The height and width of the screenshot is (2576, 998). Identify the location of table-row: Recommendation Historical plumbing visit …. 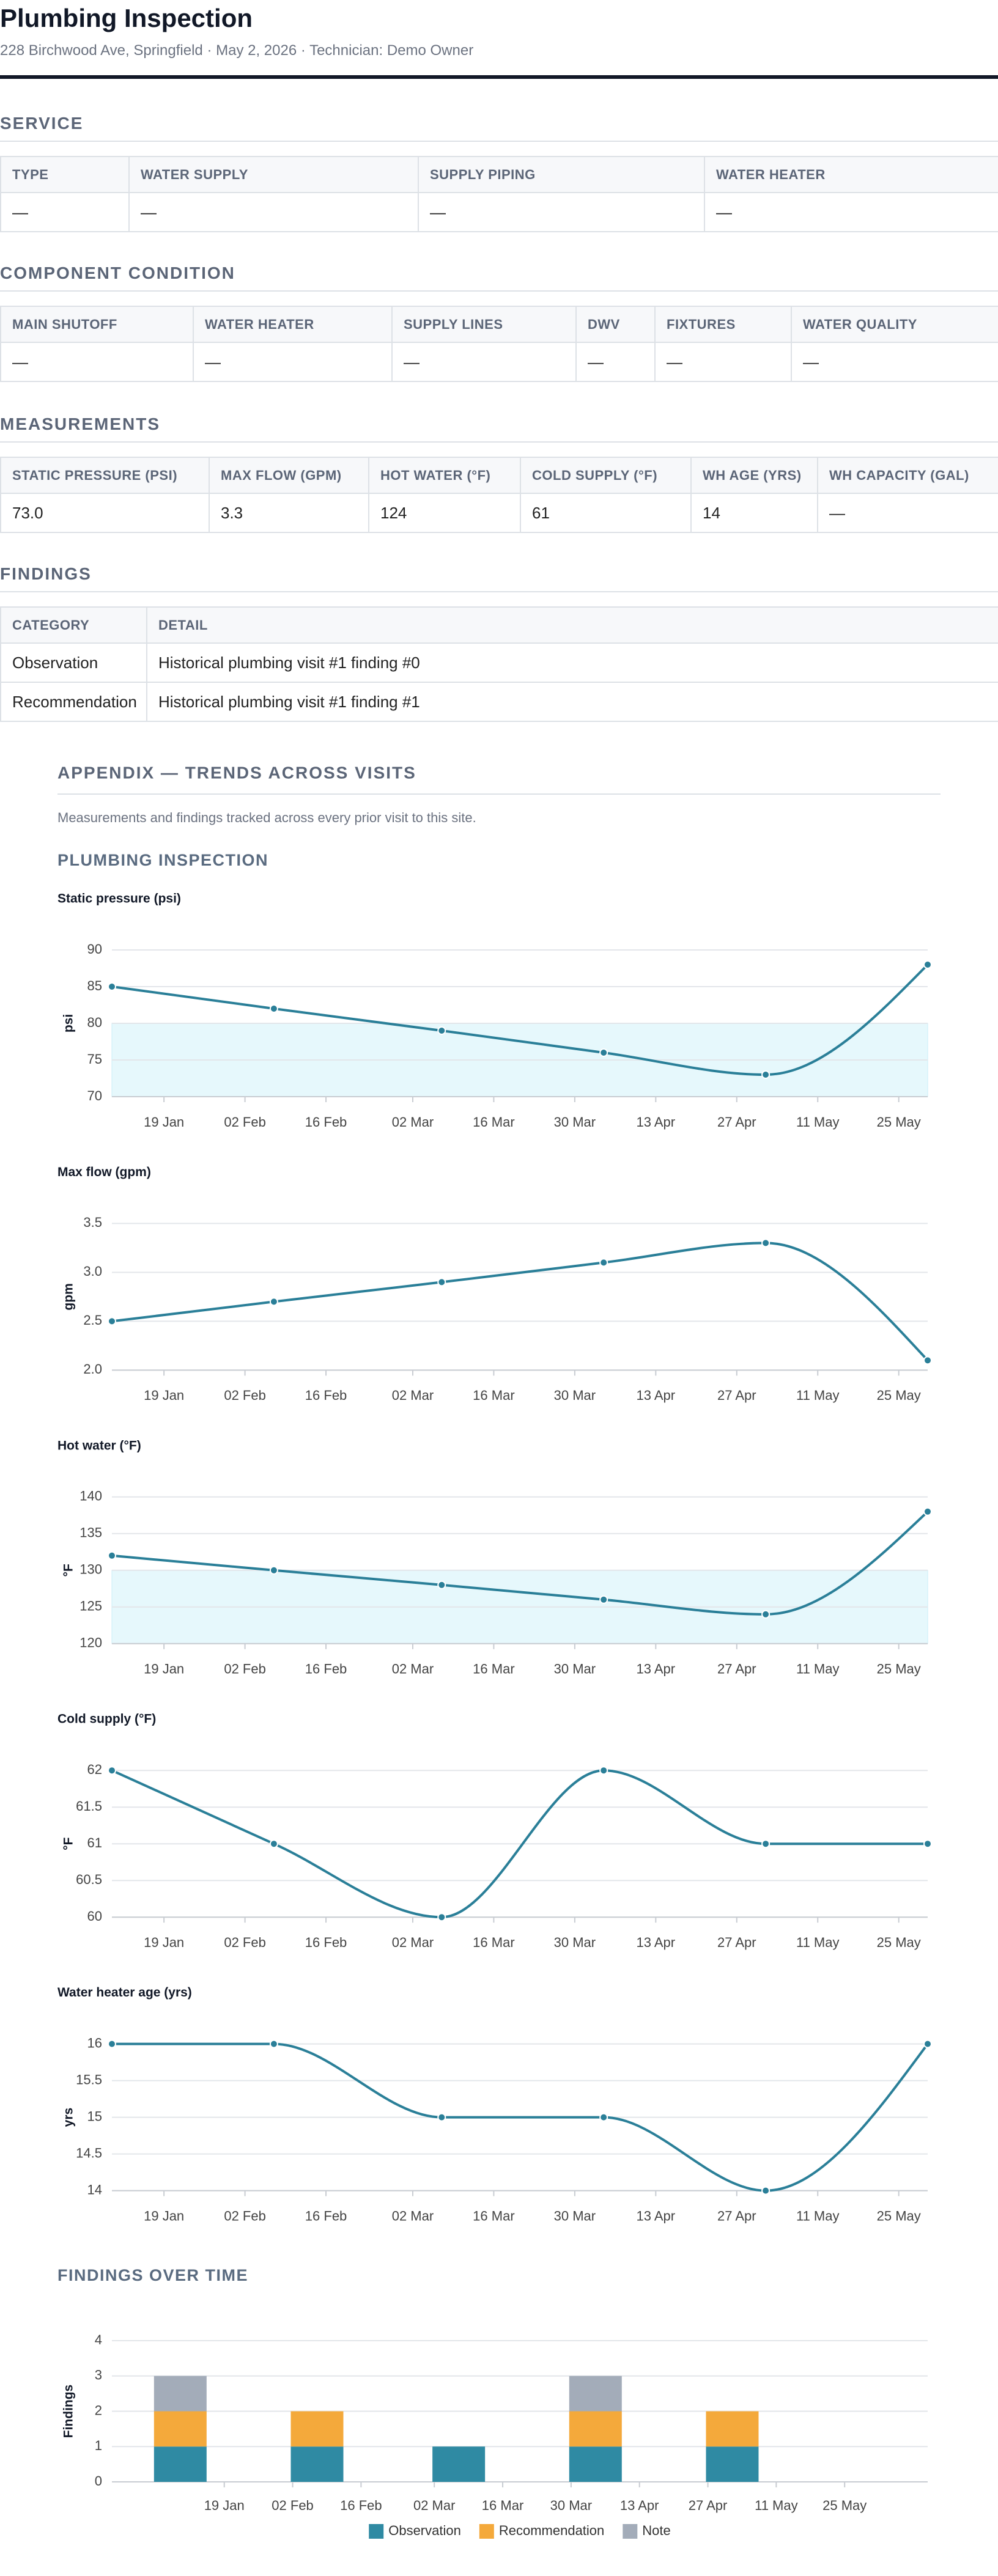
(499, 702).